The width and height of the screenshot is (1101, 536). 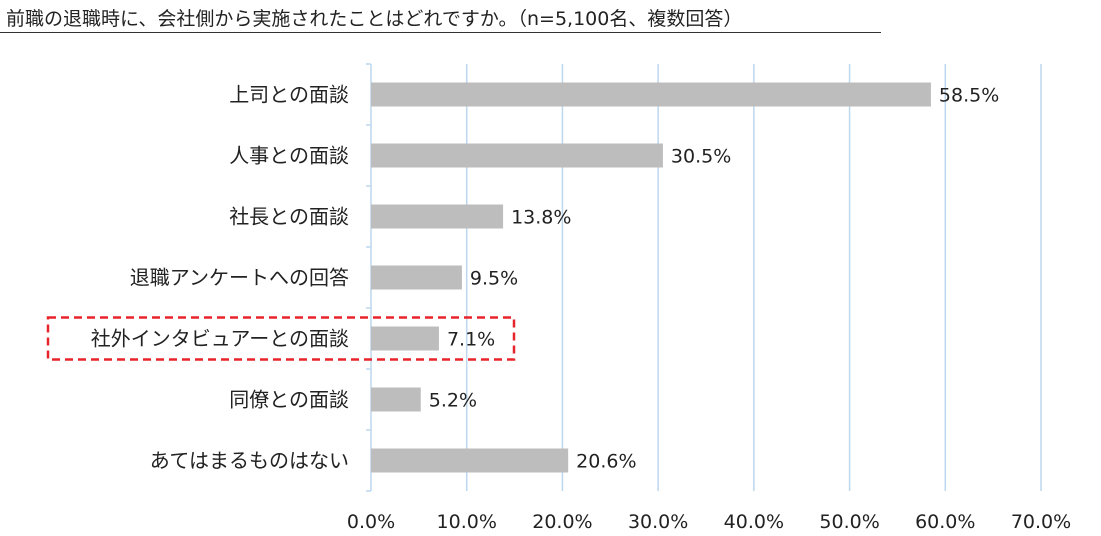 I want to click on category-label: 同僚との面談, so click(x=289, y=400).